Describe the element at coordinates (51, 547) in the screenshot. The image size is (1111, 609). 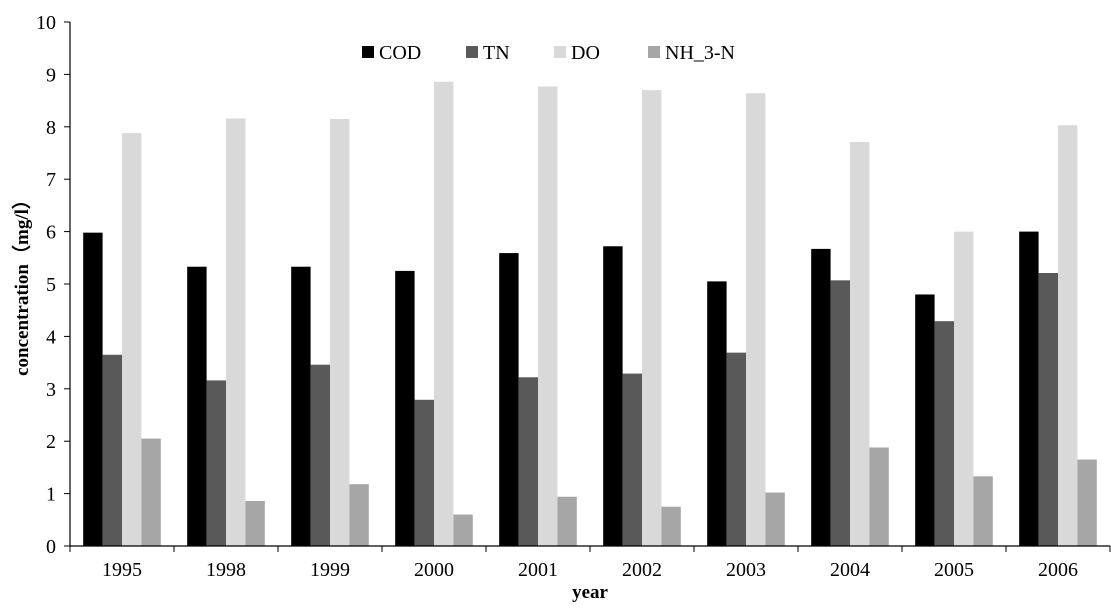
I see `y-tick-label: 0` at that location.